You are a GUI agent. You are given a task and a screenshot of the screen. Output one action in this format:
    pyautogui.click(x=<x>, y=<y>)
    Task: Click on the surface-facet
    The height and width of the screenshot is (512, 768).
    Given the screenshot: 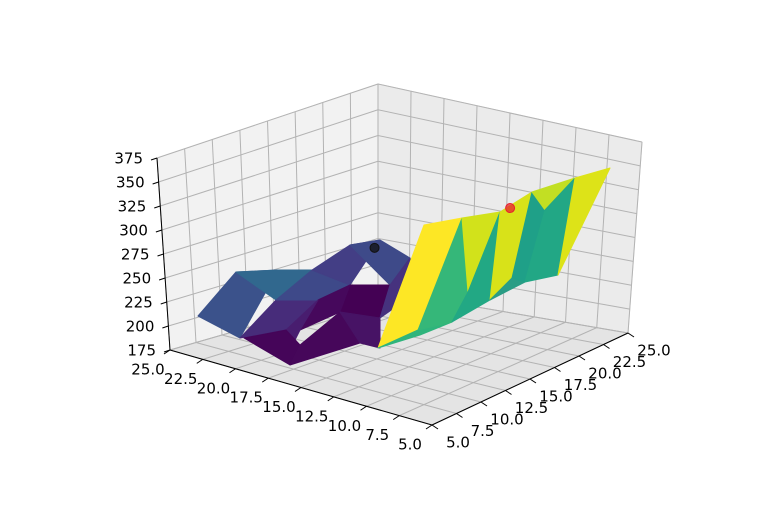 What is the action you would take?
    pyautogui.click(x=584, y=221)
    